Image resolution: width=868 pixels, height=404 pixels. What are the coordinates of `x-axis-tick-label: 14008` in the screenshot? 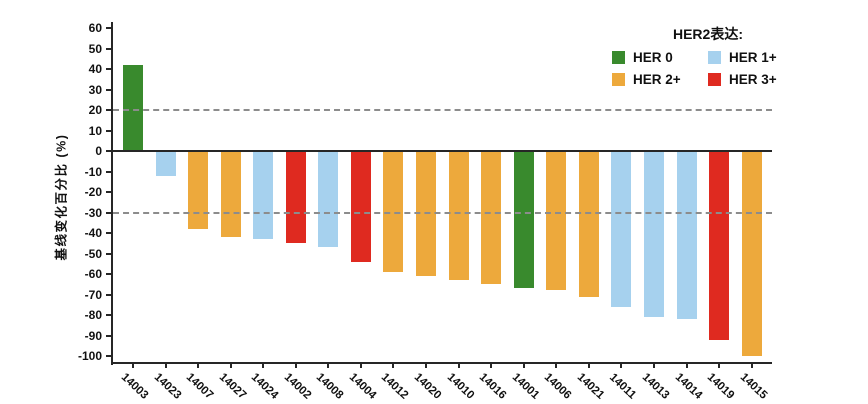 It's located at (330, 386).